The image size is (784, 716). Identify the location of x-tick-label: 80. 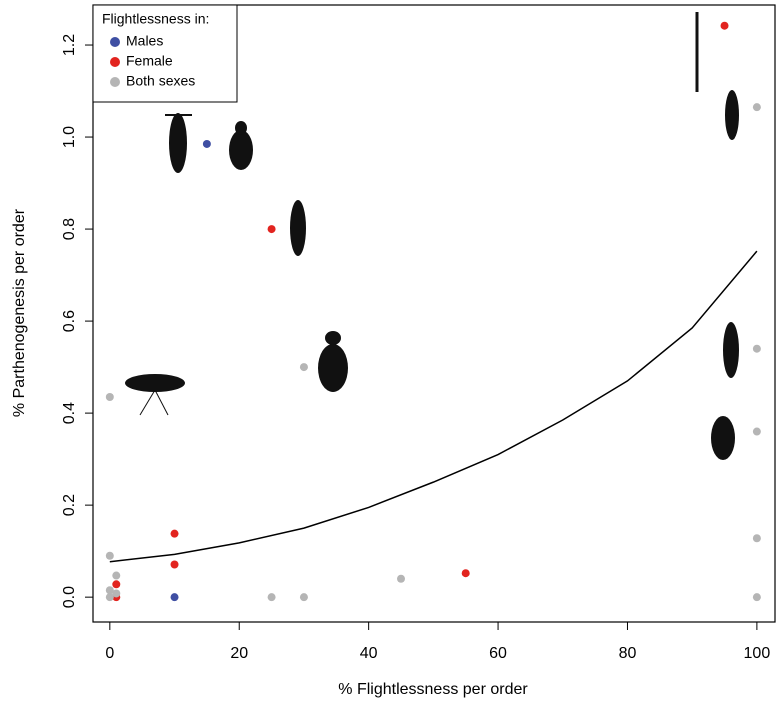
(628, 653).